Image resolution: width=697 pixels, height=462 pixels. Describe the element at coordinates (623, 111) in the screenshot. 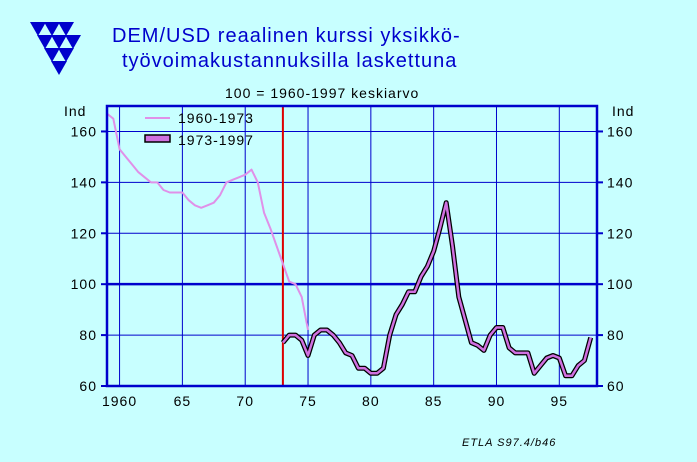

I see `y-axis-label-right: Ind` at that location.